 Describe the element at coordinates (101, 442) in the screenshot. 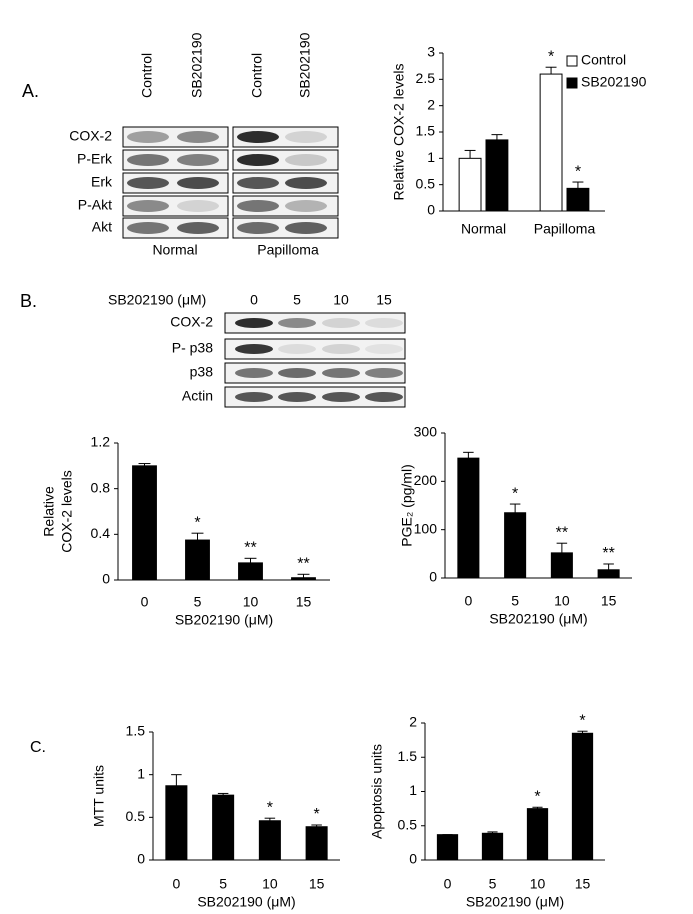

I see `y-tick-label: 1.2` at that location.